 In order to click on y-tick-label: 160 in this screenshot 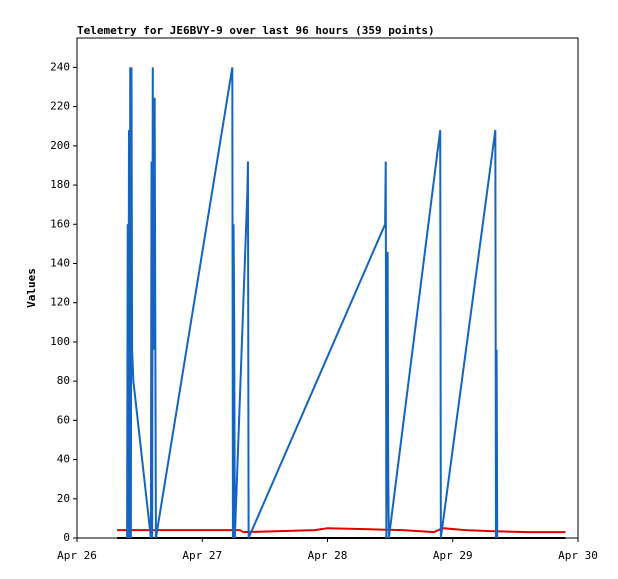, I will do `click(60, 223)`.